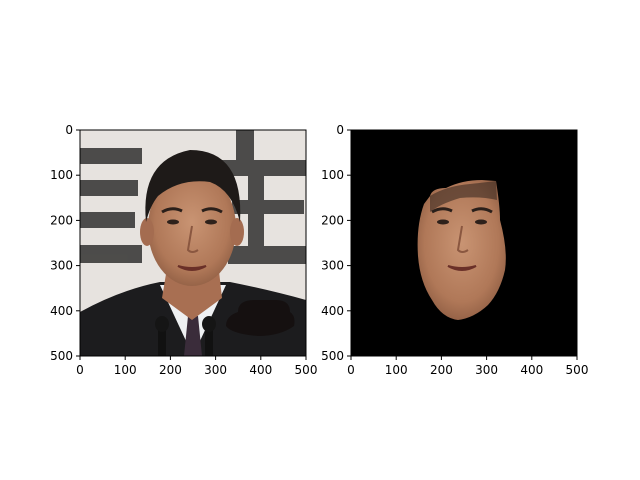 Image resolution: width=640 pixels, height=480 pixels. I want to click on backdrop-lettering, so click(193, 197).